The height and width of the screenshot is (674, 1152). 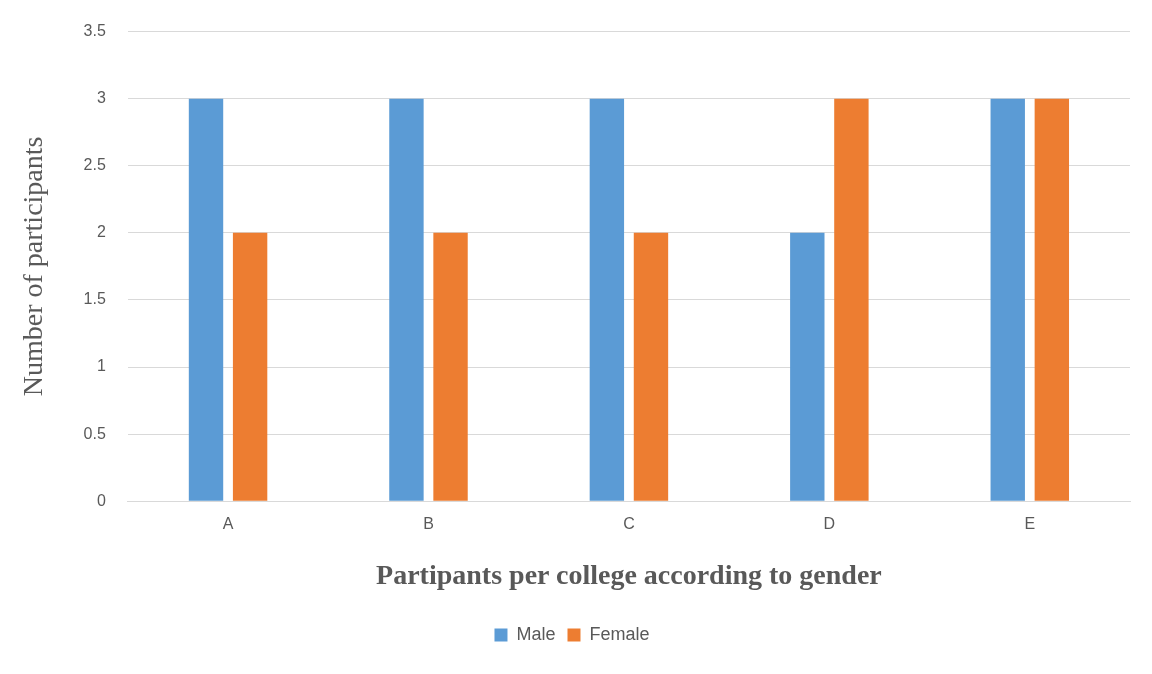 What do you see at coordinates (536, 633) in the screenshot?
I see `legend-label: Male` at bounding box center [536, 633].